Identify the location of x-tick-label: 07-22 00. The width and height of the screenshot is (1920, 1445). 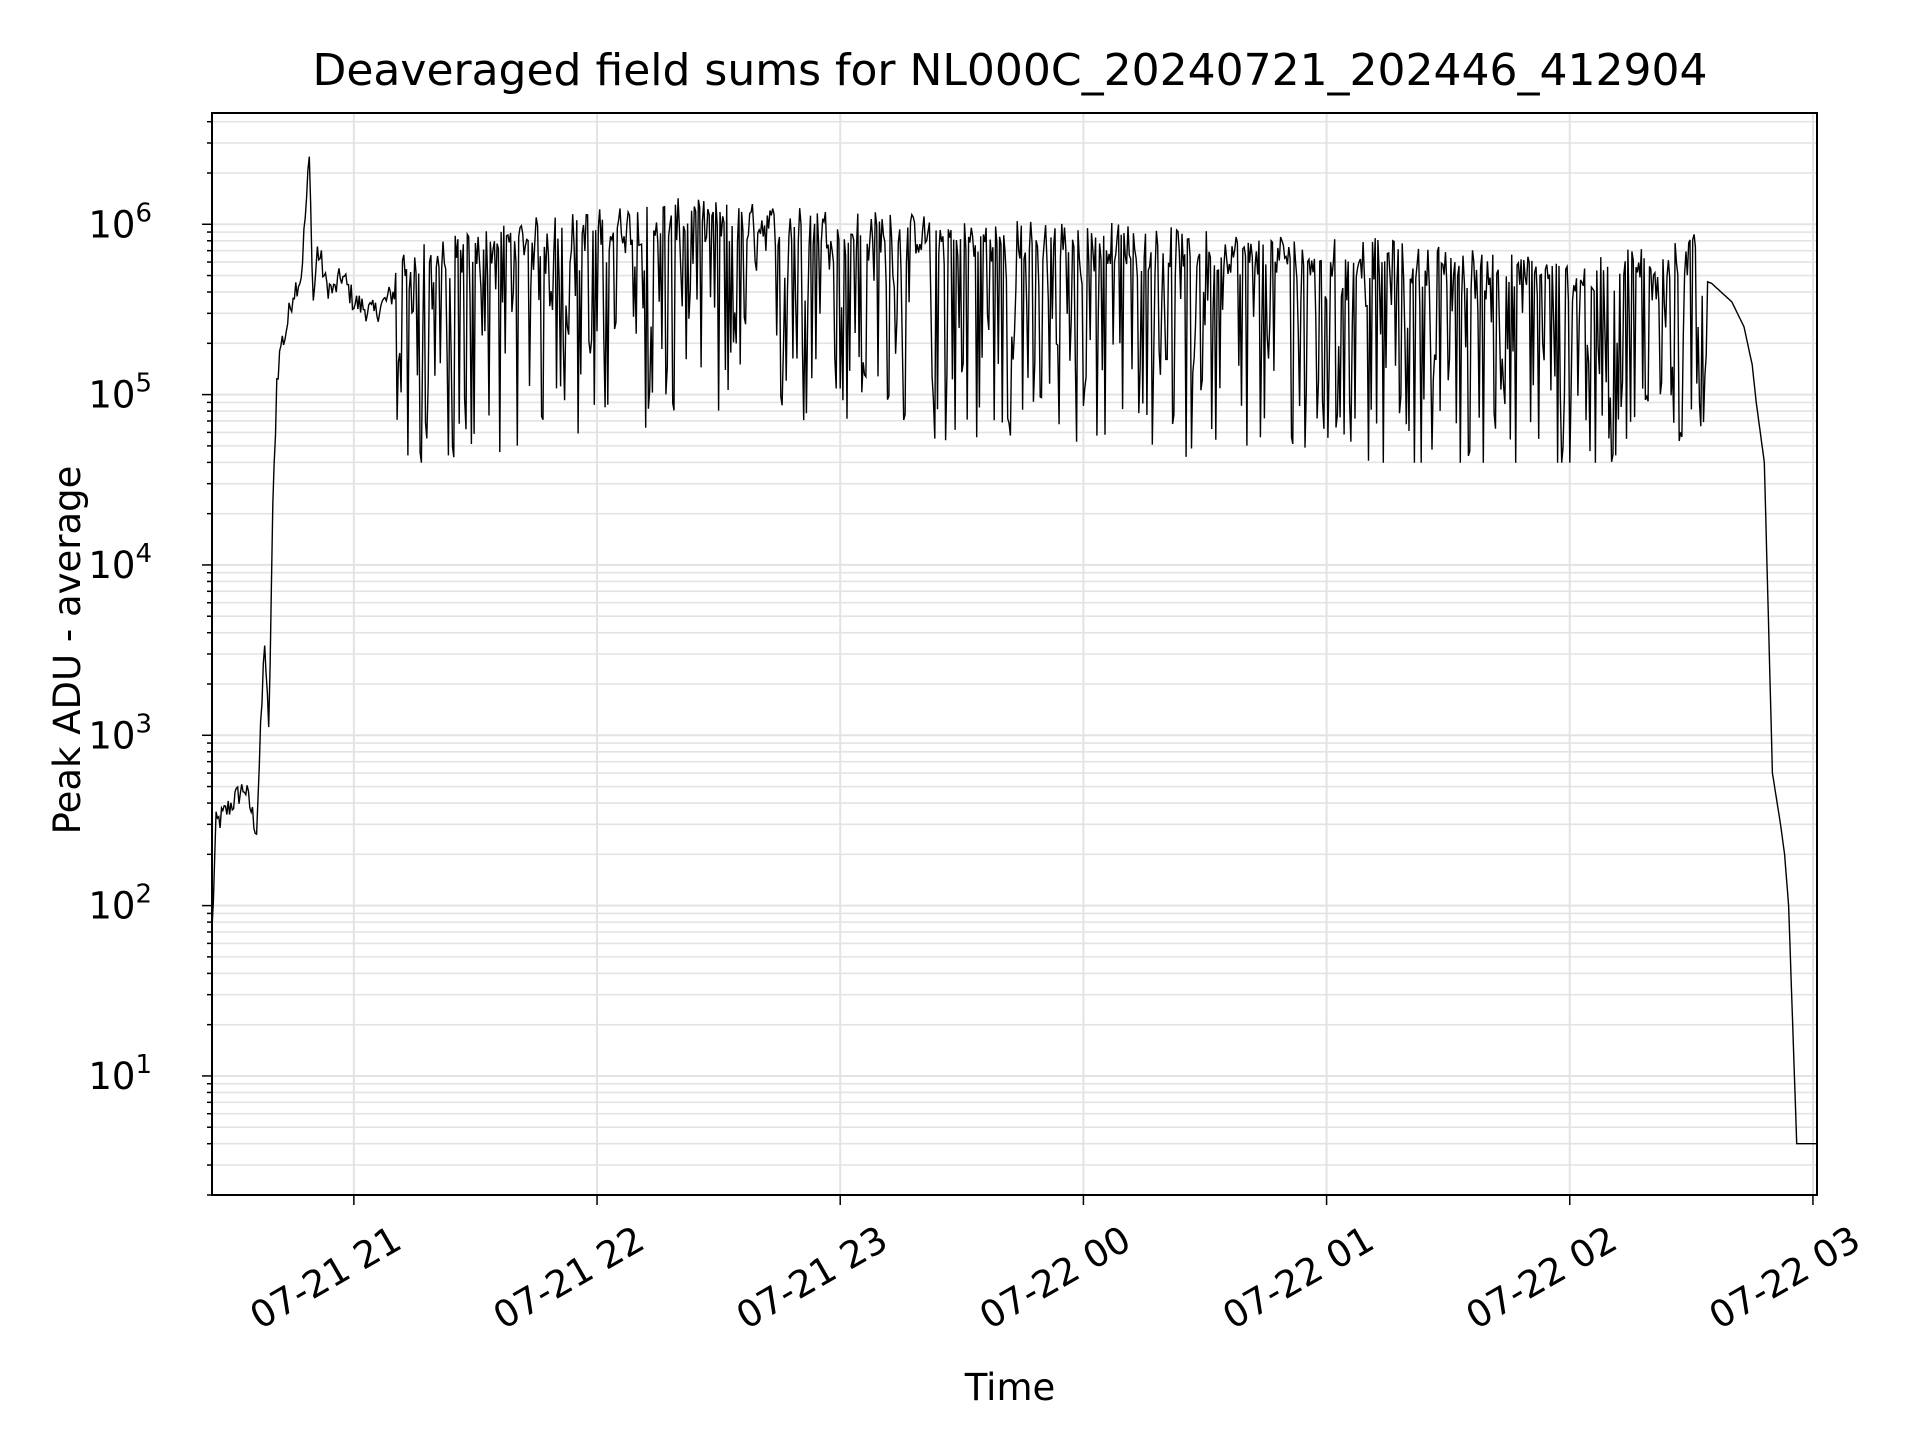
(1055, 1278).